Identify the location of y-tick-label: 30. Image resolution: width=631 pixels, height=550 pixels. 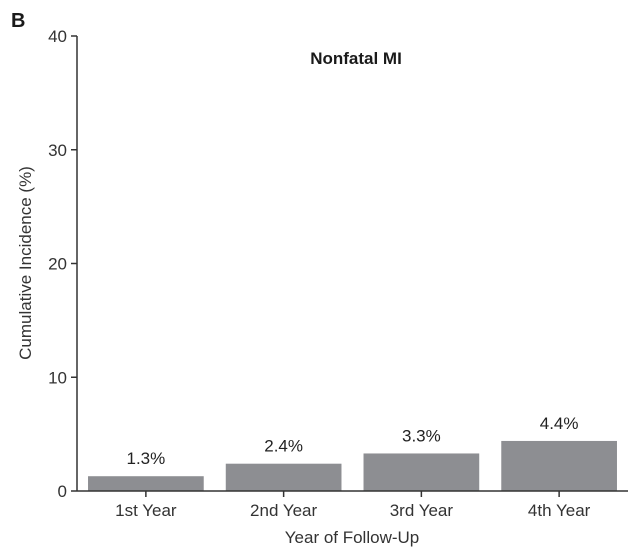
(57, 150).